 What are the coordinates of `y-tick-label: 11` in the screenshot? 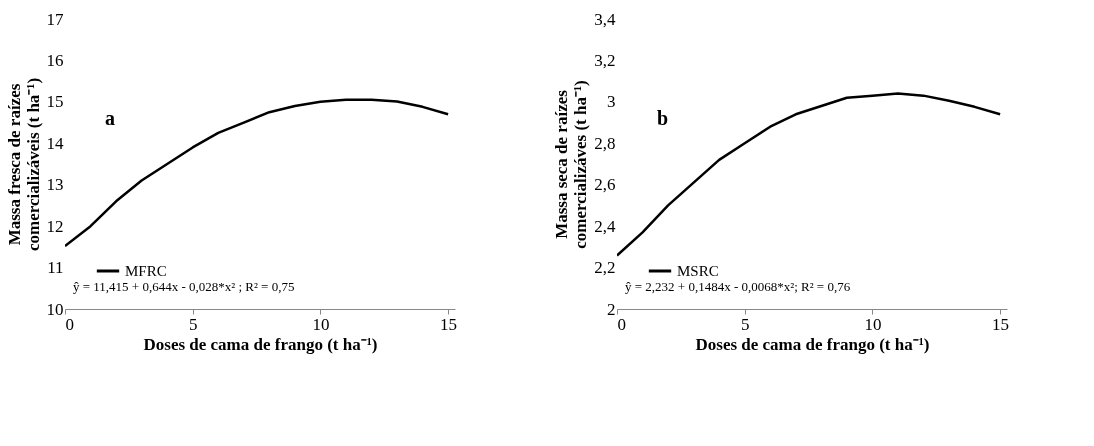 It's located at (55, 268).